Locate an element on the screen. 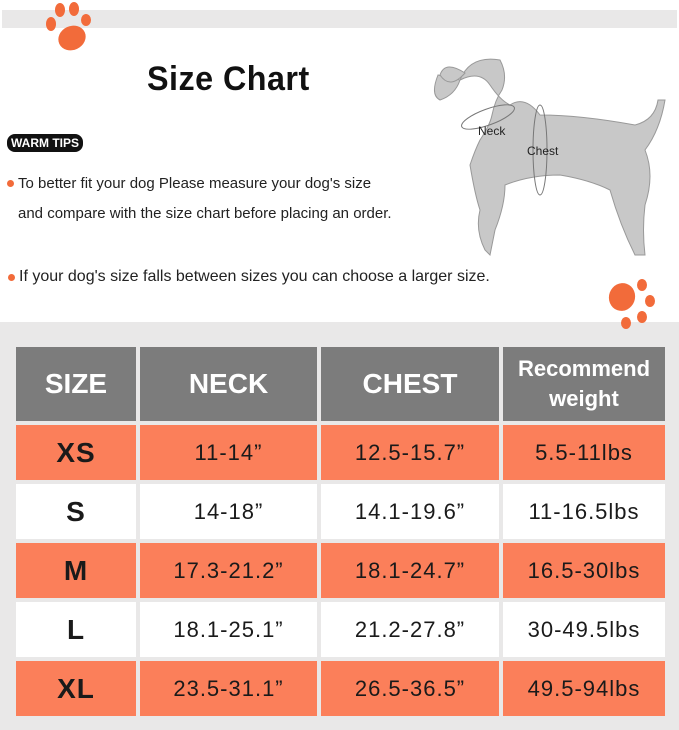  weight-cell: 16.5-30lbs is located at coordinates (584, 570).